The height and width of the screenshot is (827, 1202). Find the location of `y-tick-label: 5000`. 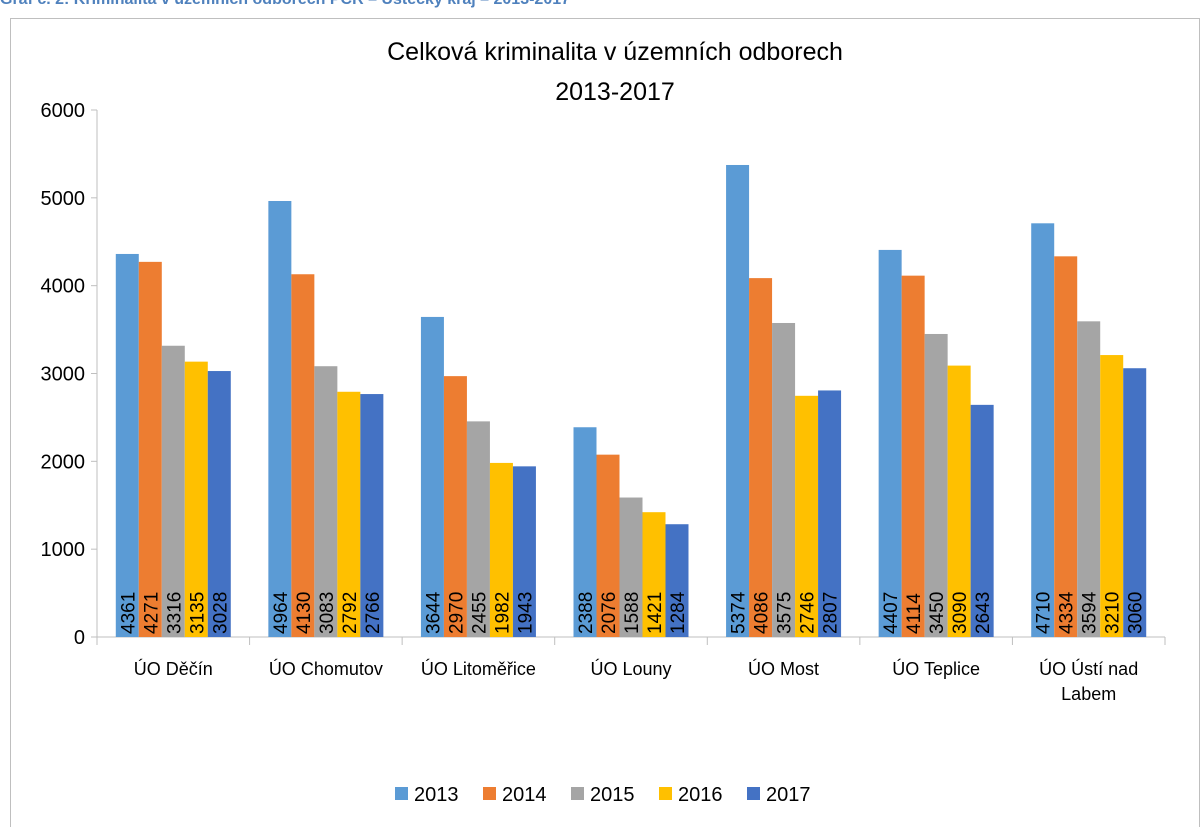

y-tick-label: 5000 is located at coordinates (63, 199).